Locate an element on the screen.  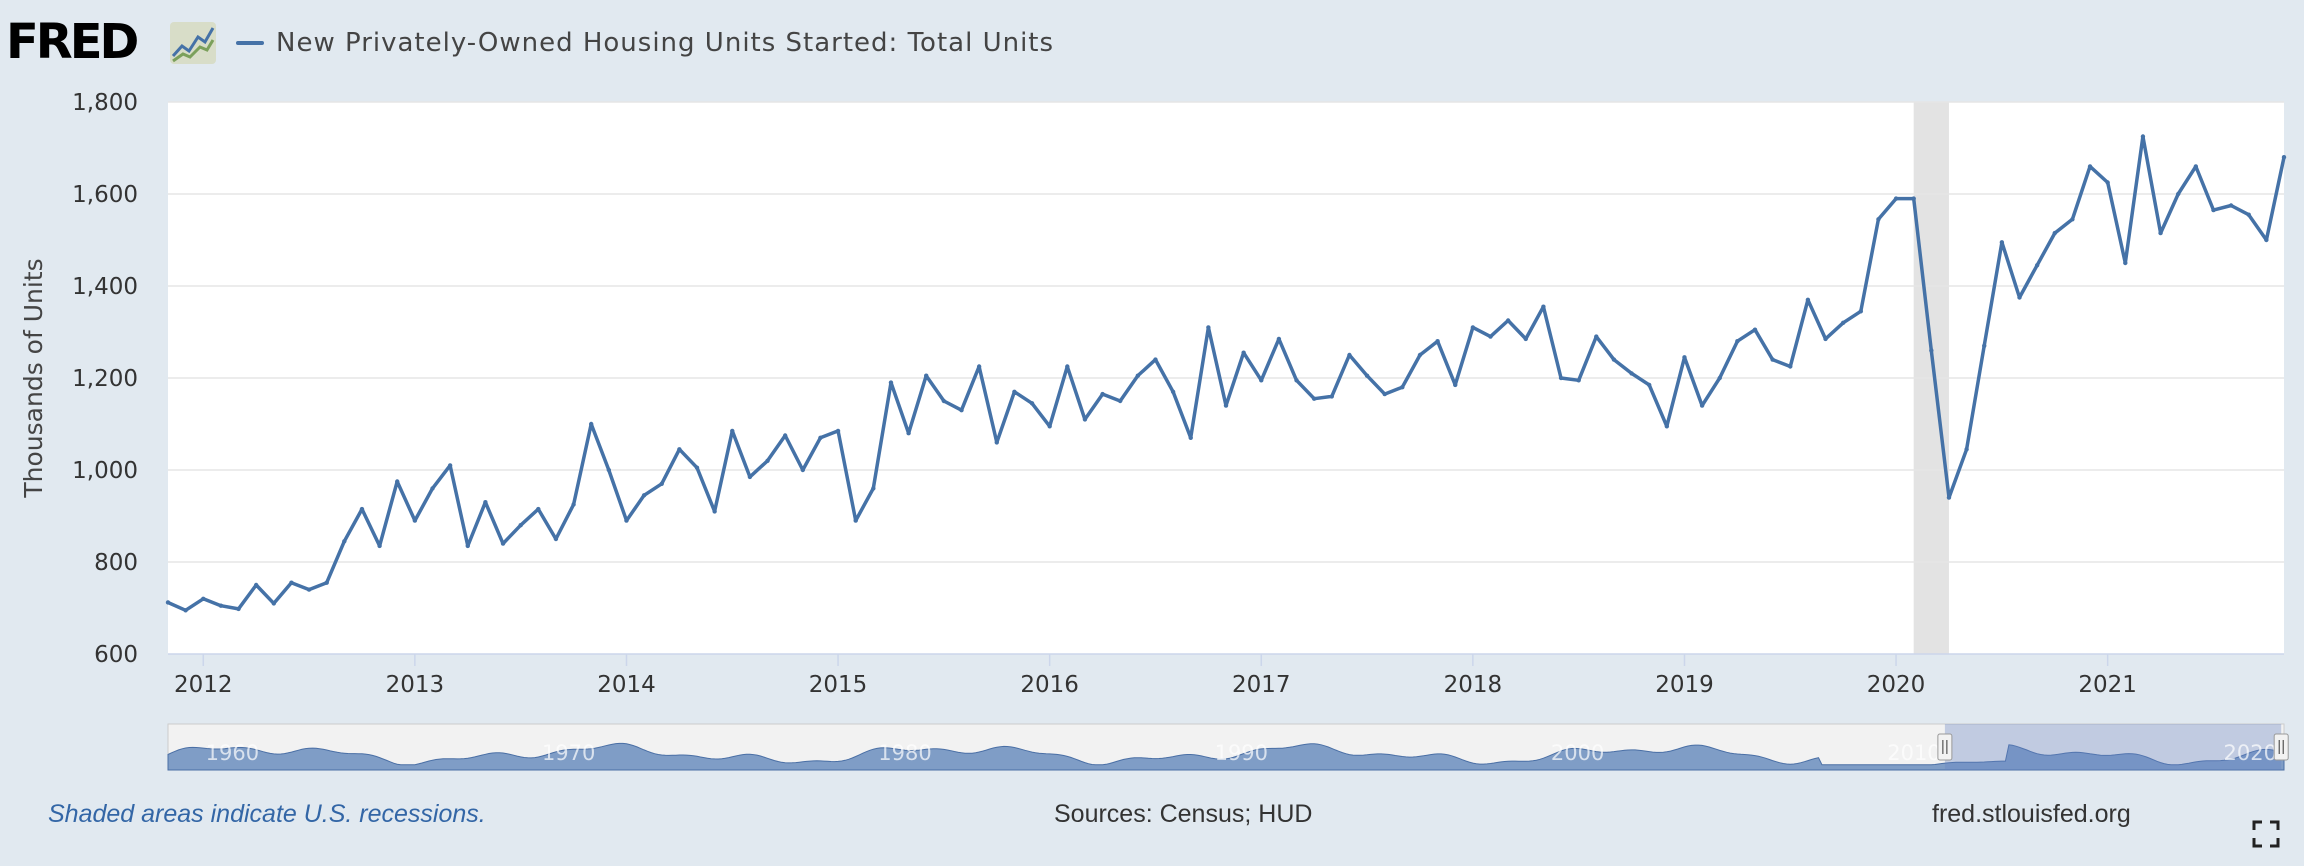
navigator-handle is located at coordinates (2281, 747).